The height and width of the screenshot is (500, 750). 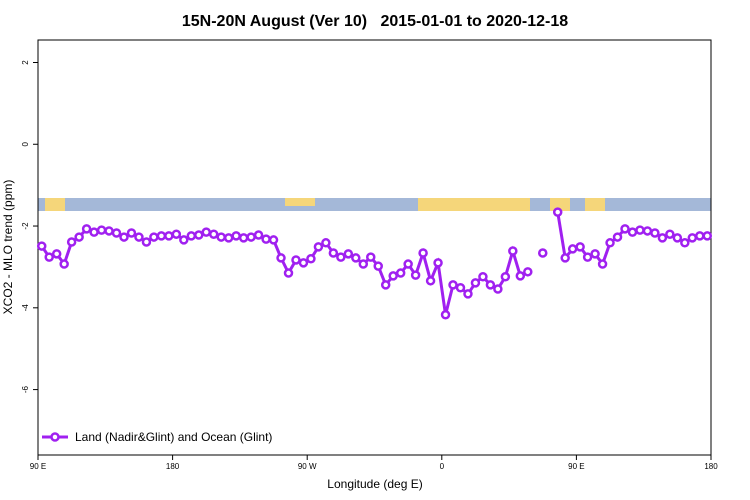 What do you see at coordinates (307, 466) in the screenshot?
I see `x-tick-label: 90 W` at bounding box center [307, 466].